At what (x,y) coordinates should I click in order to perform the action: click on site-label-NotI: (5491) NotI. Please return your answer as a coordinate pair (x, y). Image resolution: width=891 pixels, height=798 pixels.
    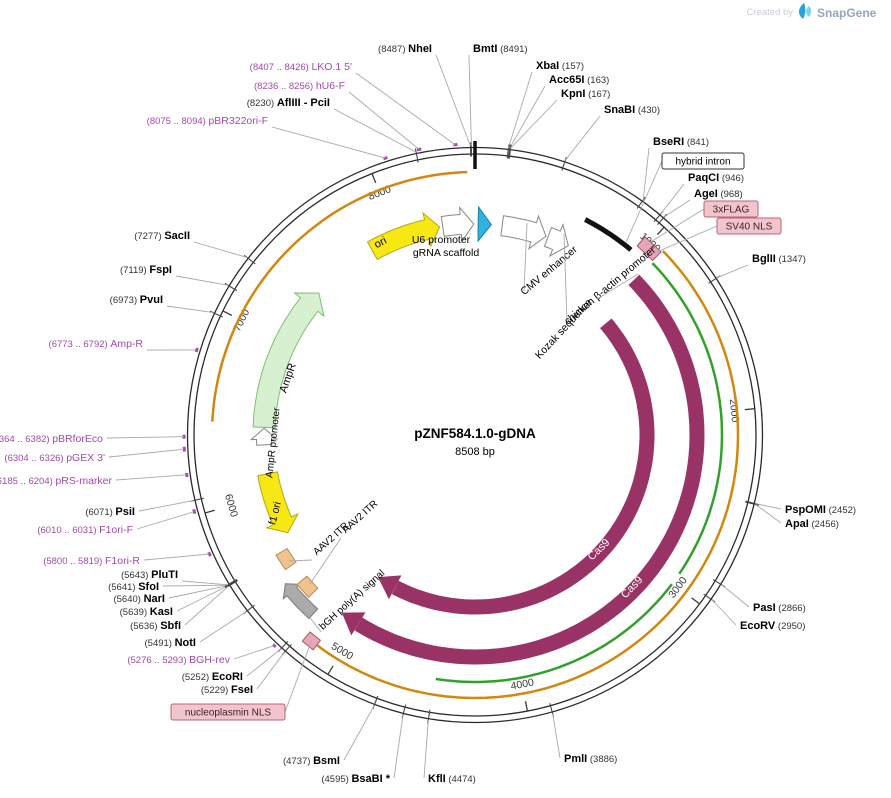
    Looking at the image, I should click on (171, 643).